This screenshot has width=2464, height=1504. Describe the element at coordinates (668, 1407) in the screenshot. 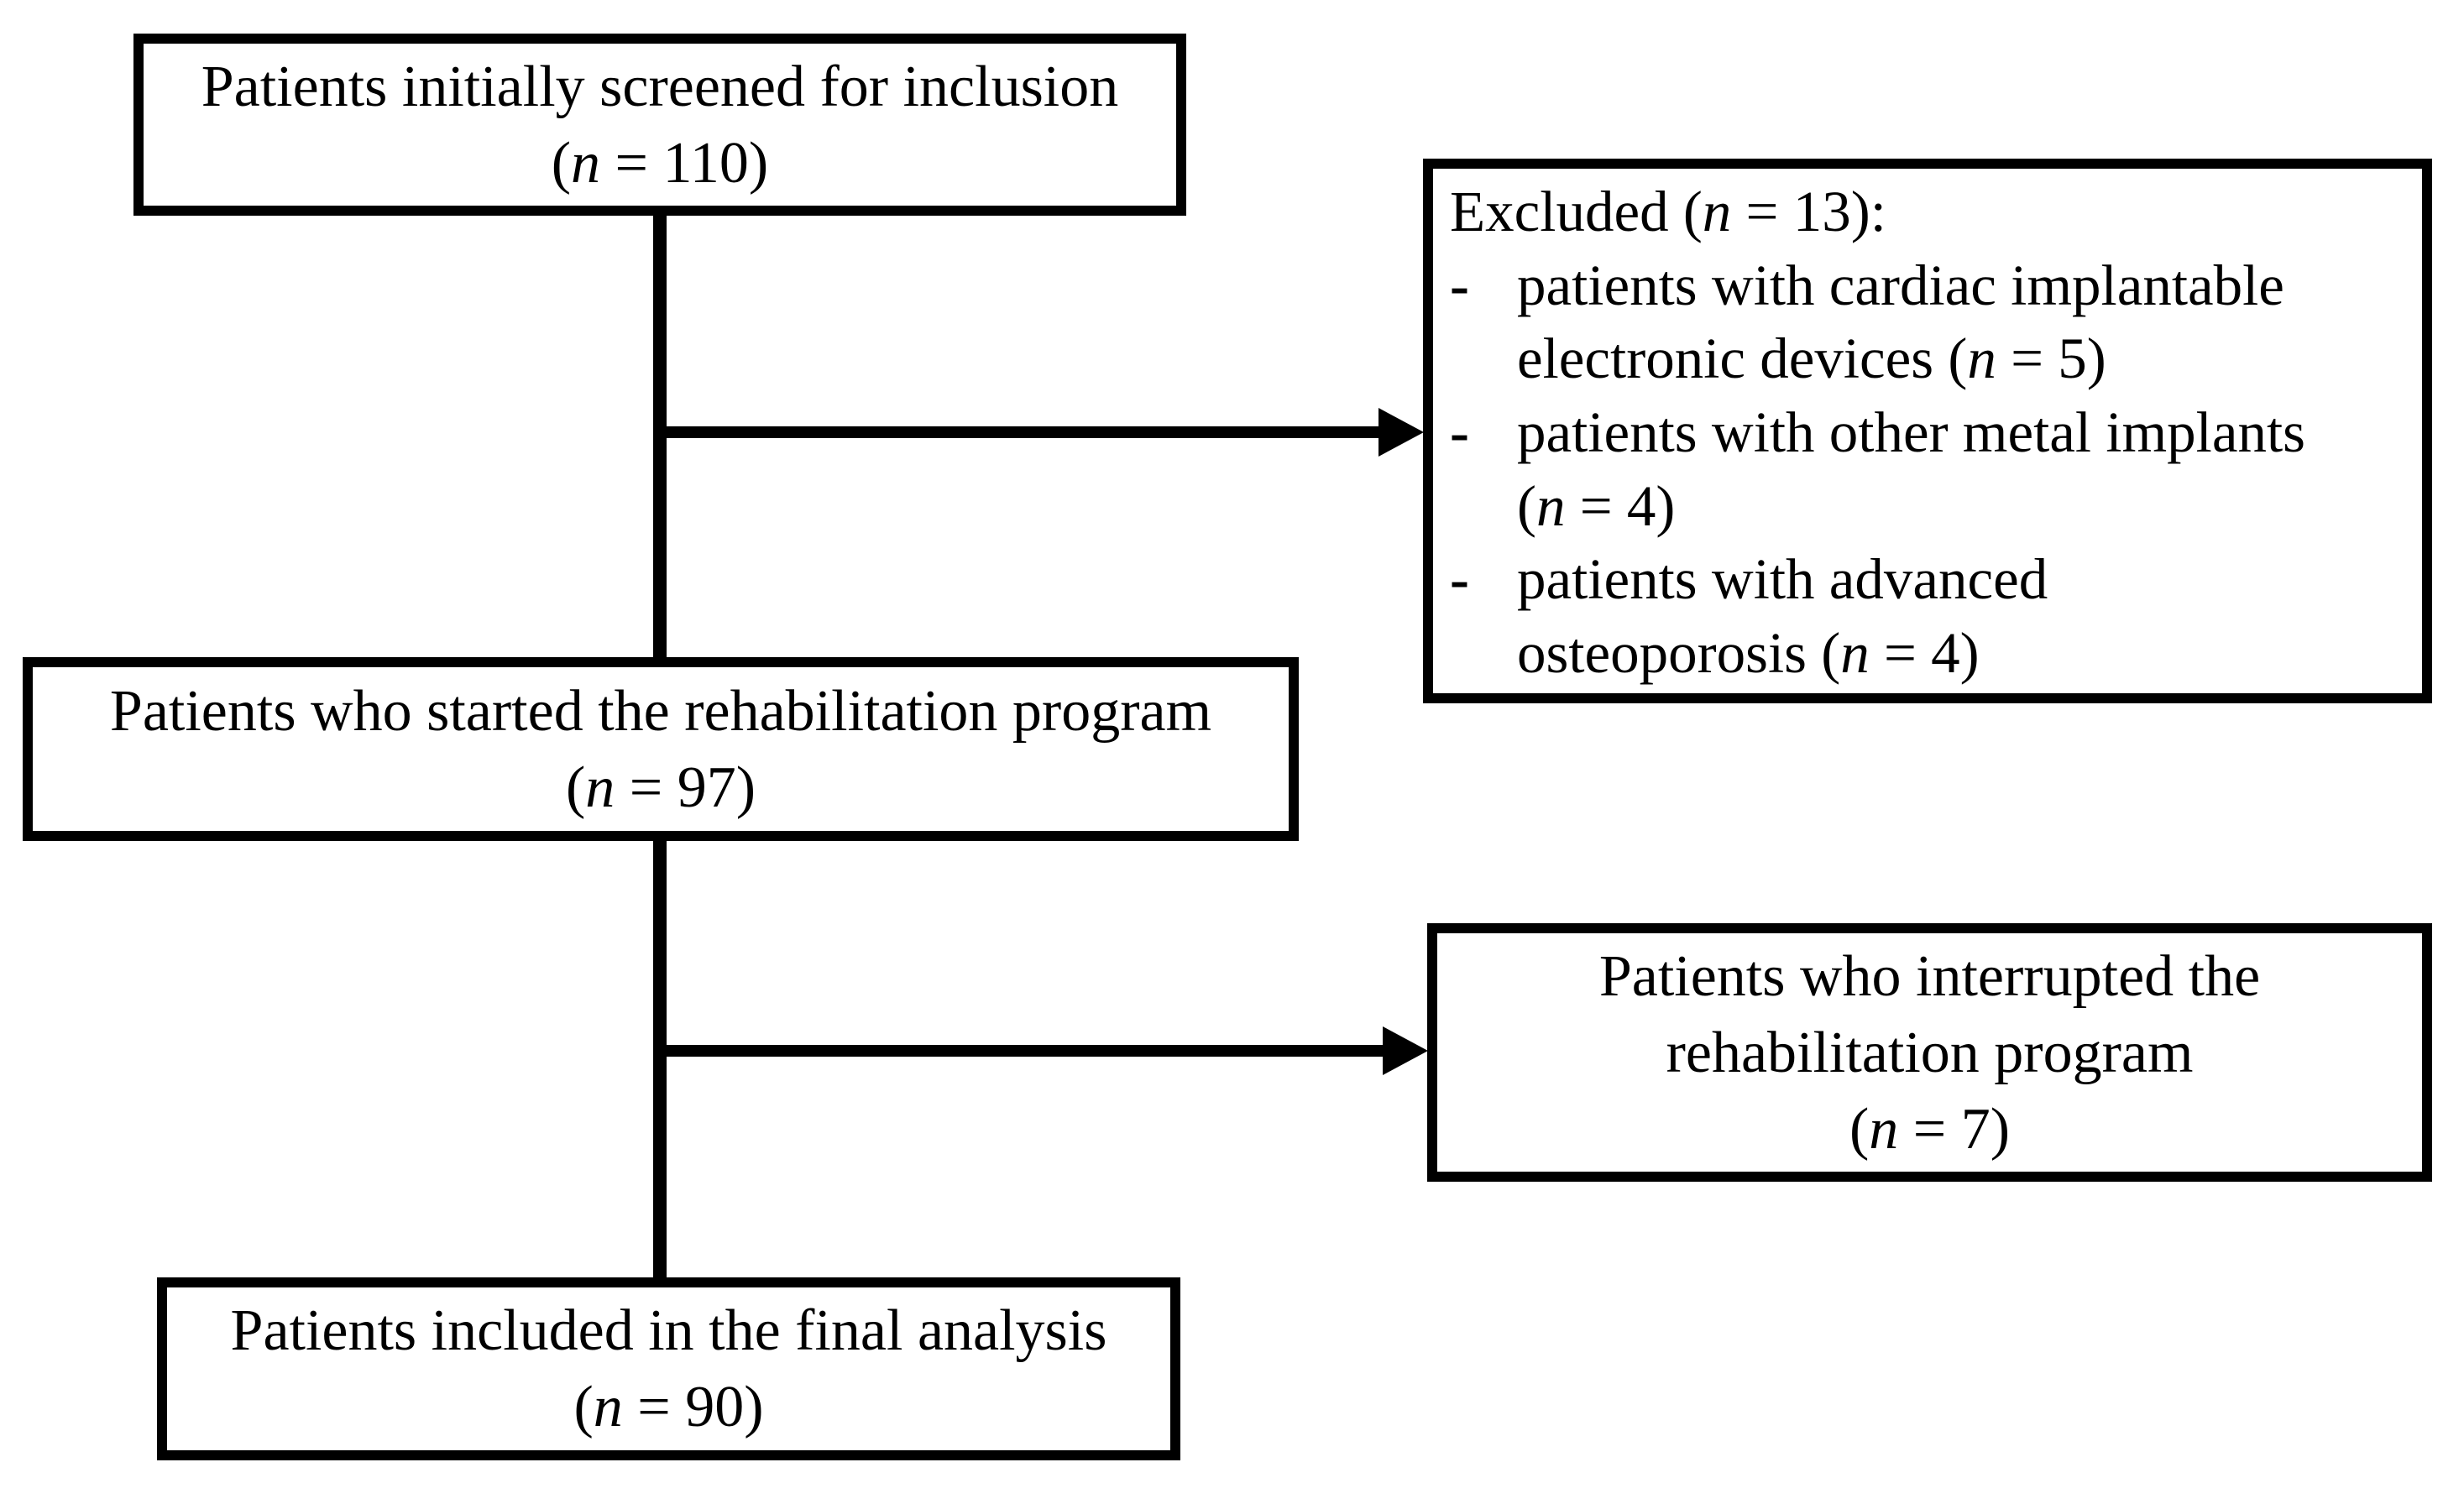

I see `box-final-count: (n = 90)` at that location.